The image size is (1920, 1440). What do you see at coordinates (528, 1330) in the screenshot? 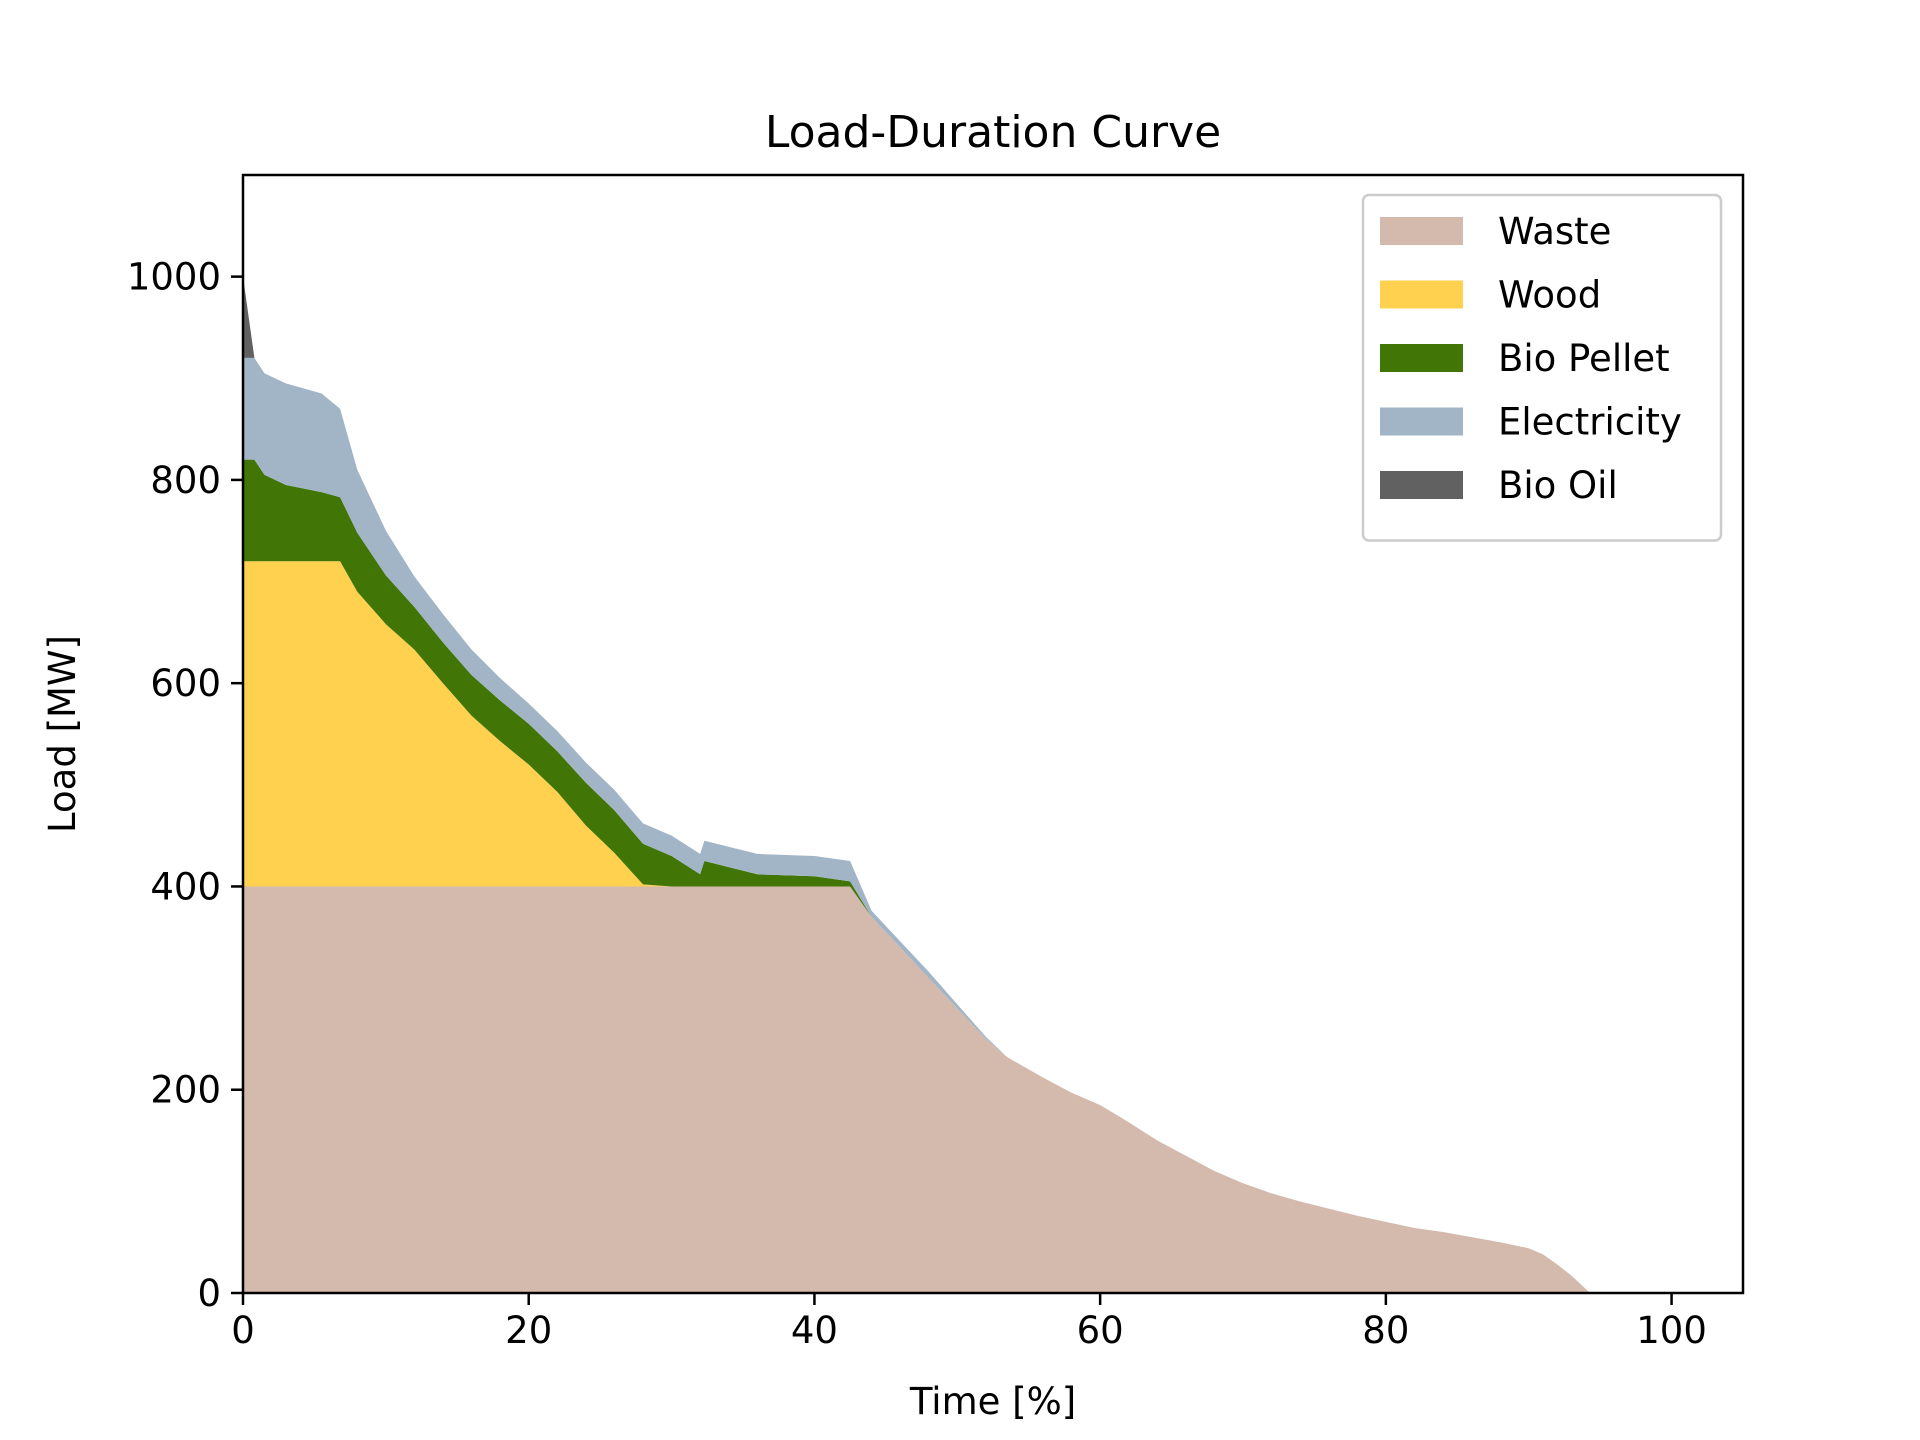
I see `x-tick-label: 20` at bounding box center [528, 1330].